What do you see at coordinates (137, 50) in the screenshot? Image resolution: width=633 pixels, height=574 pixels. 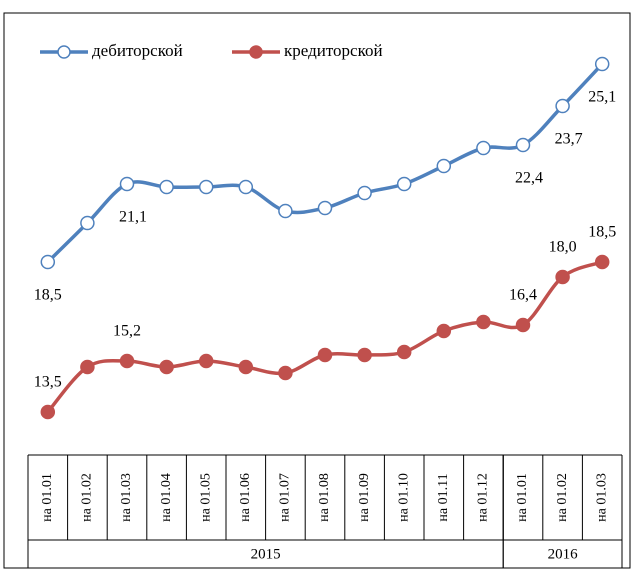 I see `legend-label: дебиторской` at bounding box center [137, 50].